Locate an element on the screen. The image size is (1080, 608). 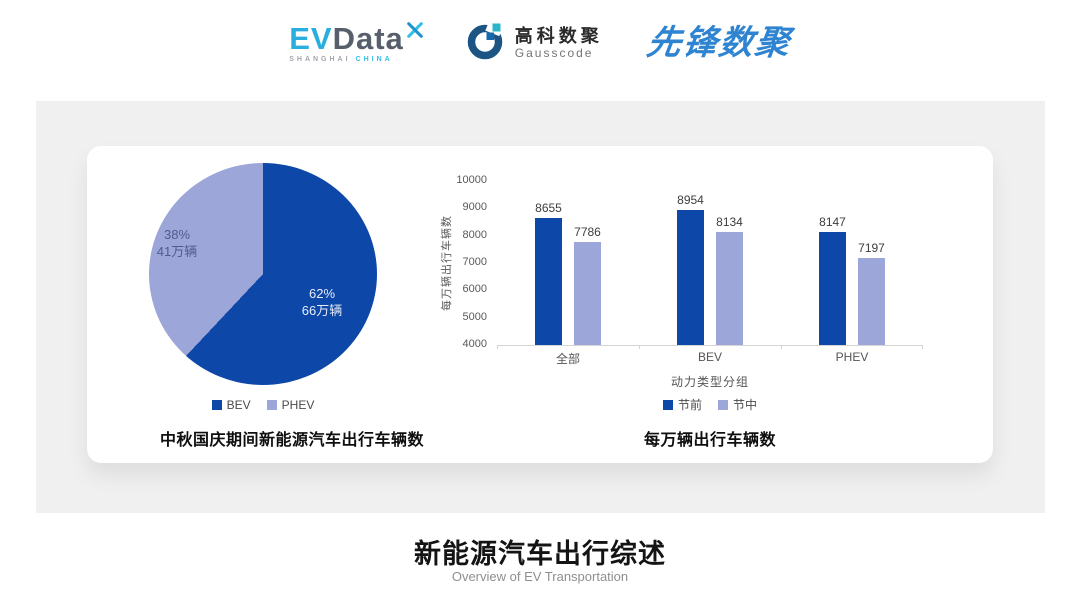
bar-value-label: 8147 is located at coordinates (832, 221).